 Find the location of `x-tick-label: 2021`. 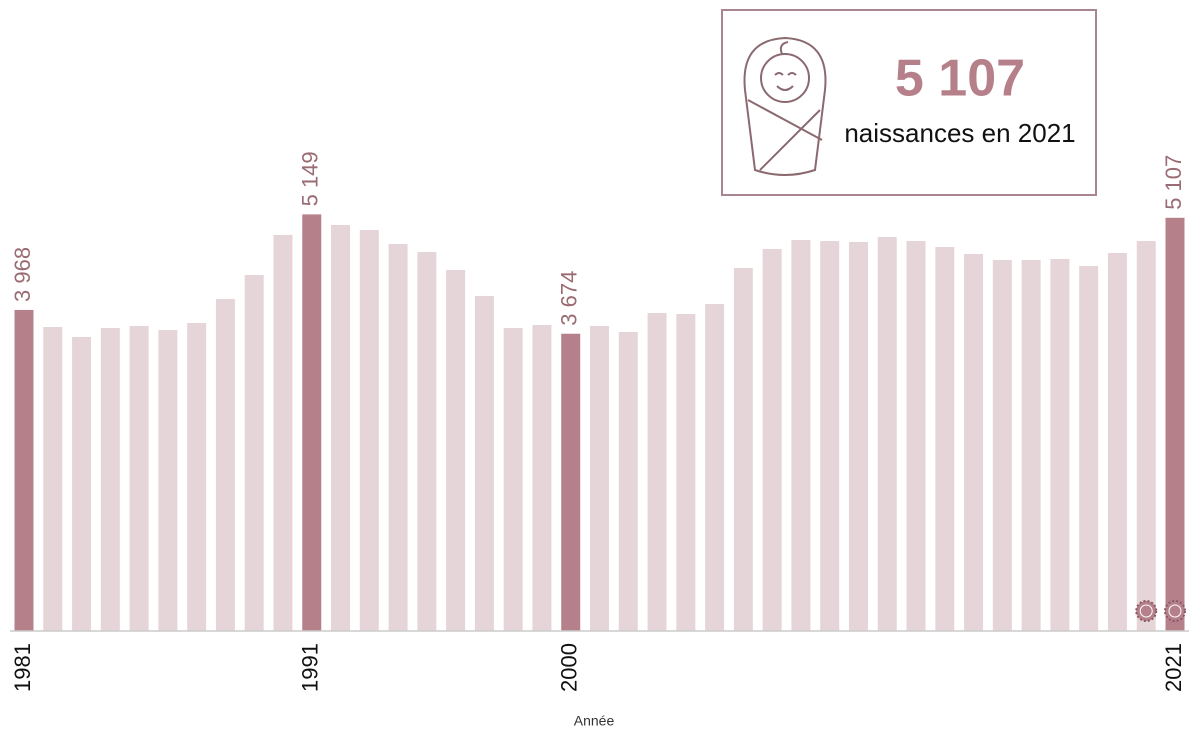

x-tick-label: 2021 is located at coordinates (1173, 667).